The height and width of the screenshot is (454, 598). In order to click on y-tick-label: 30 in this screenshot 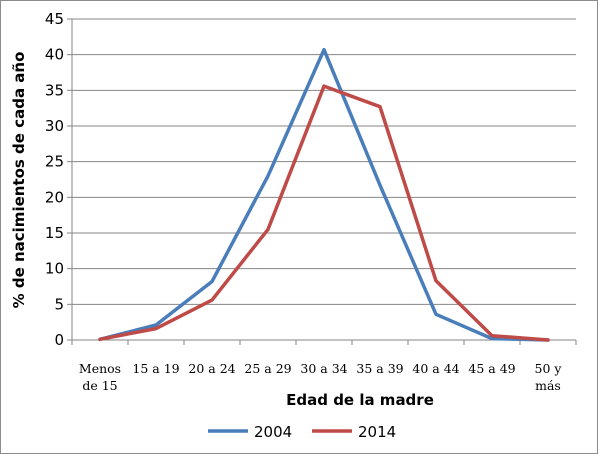, I will do `click(54, 126)`.